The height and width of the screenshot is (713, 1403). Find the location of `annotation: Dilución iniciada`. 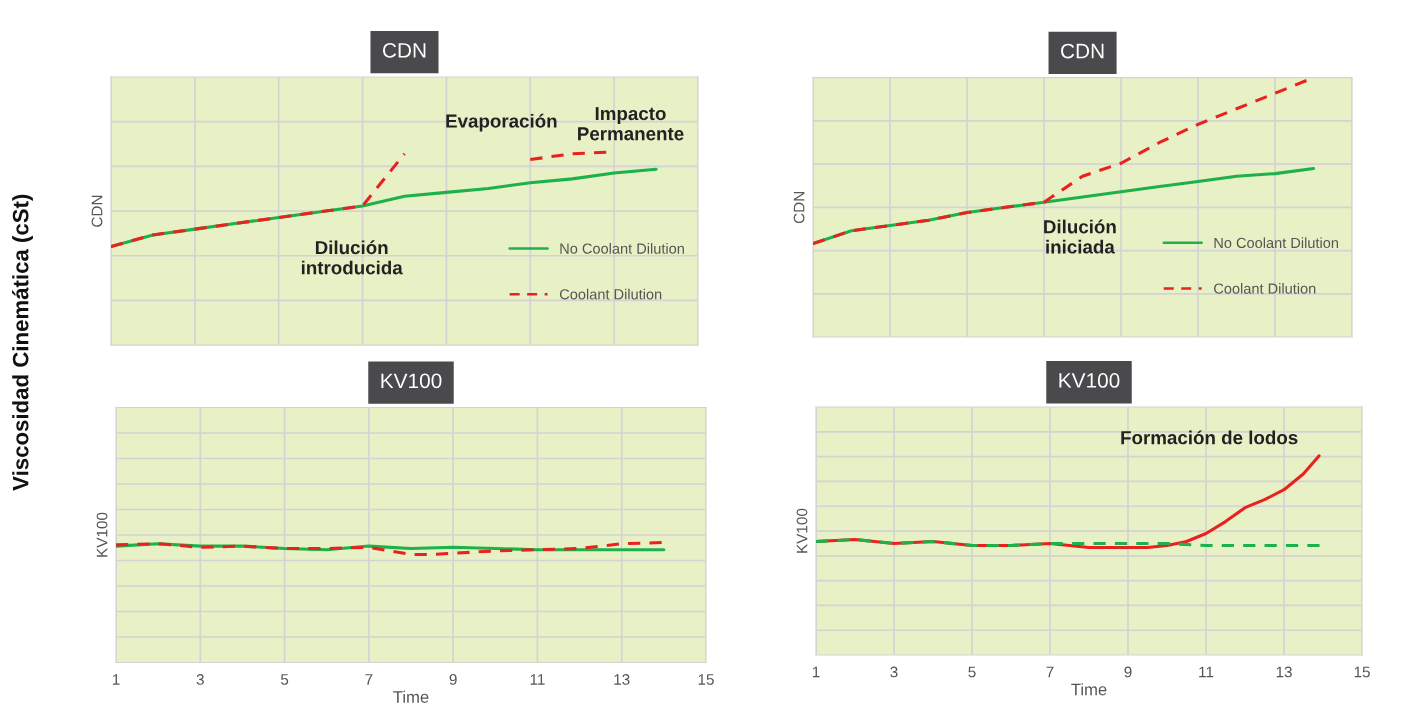

annotation: Dilución iniciada is located at coordinates (1080, 236).